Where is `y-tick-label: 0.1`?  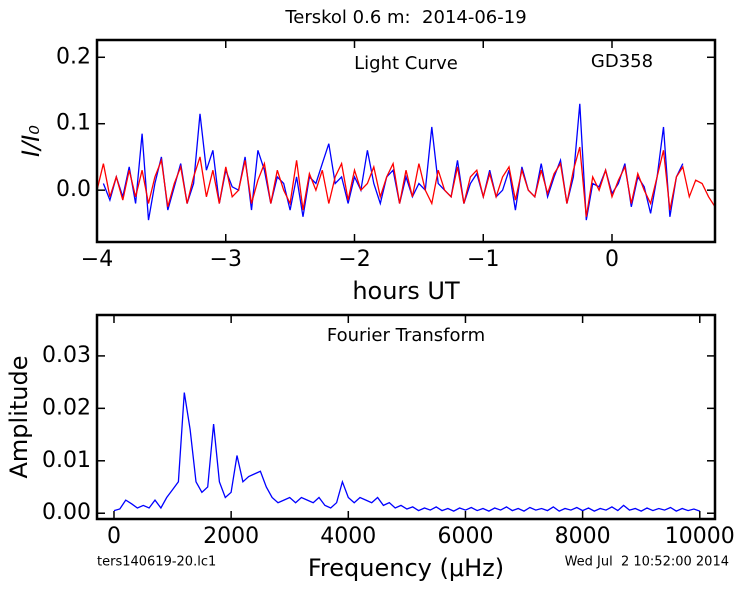 y-tick-label: 0.1 is located at coordinates (73, 123).